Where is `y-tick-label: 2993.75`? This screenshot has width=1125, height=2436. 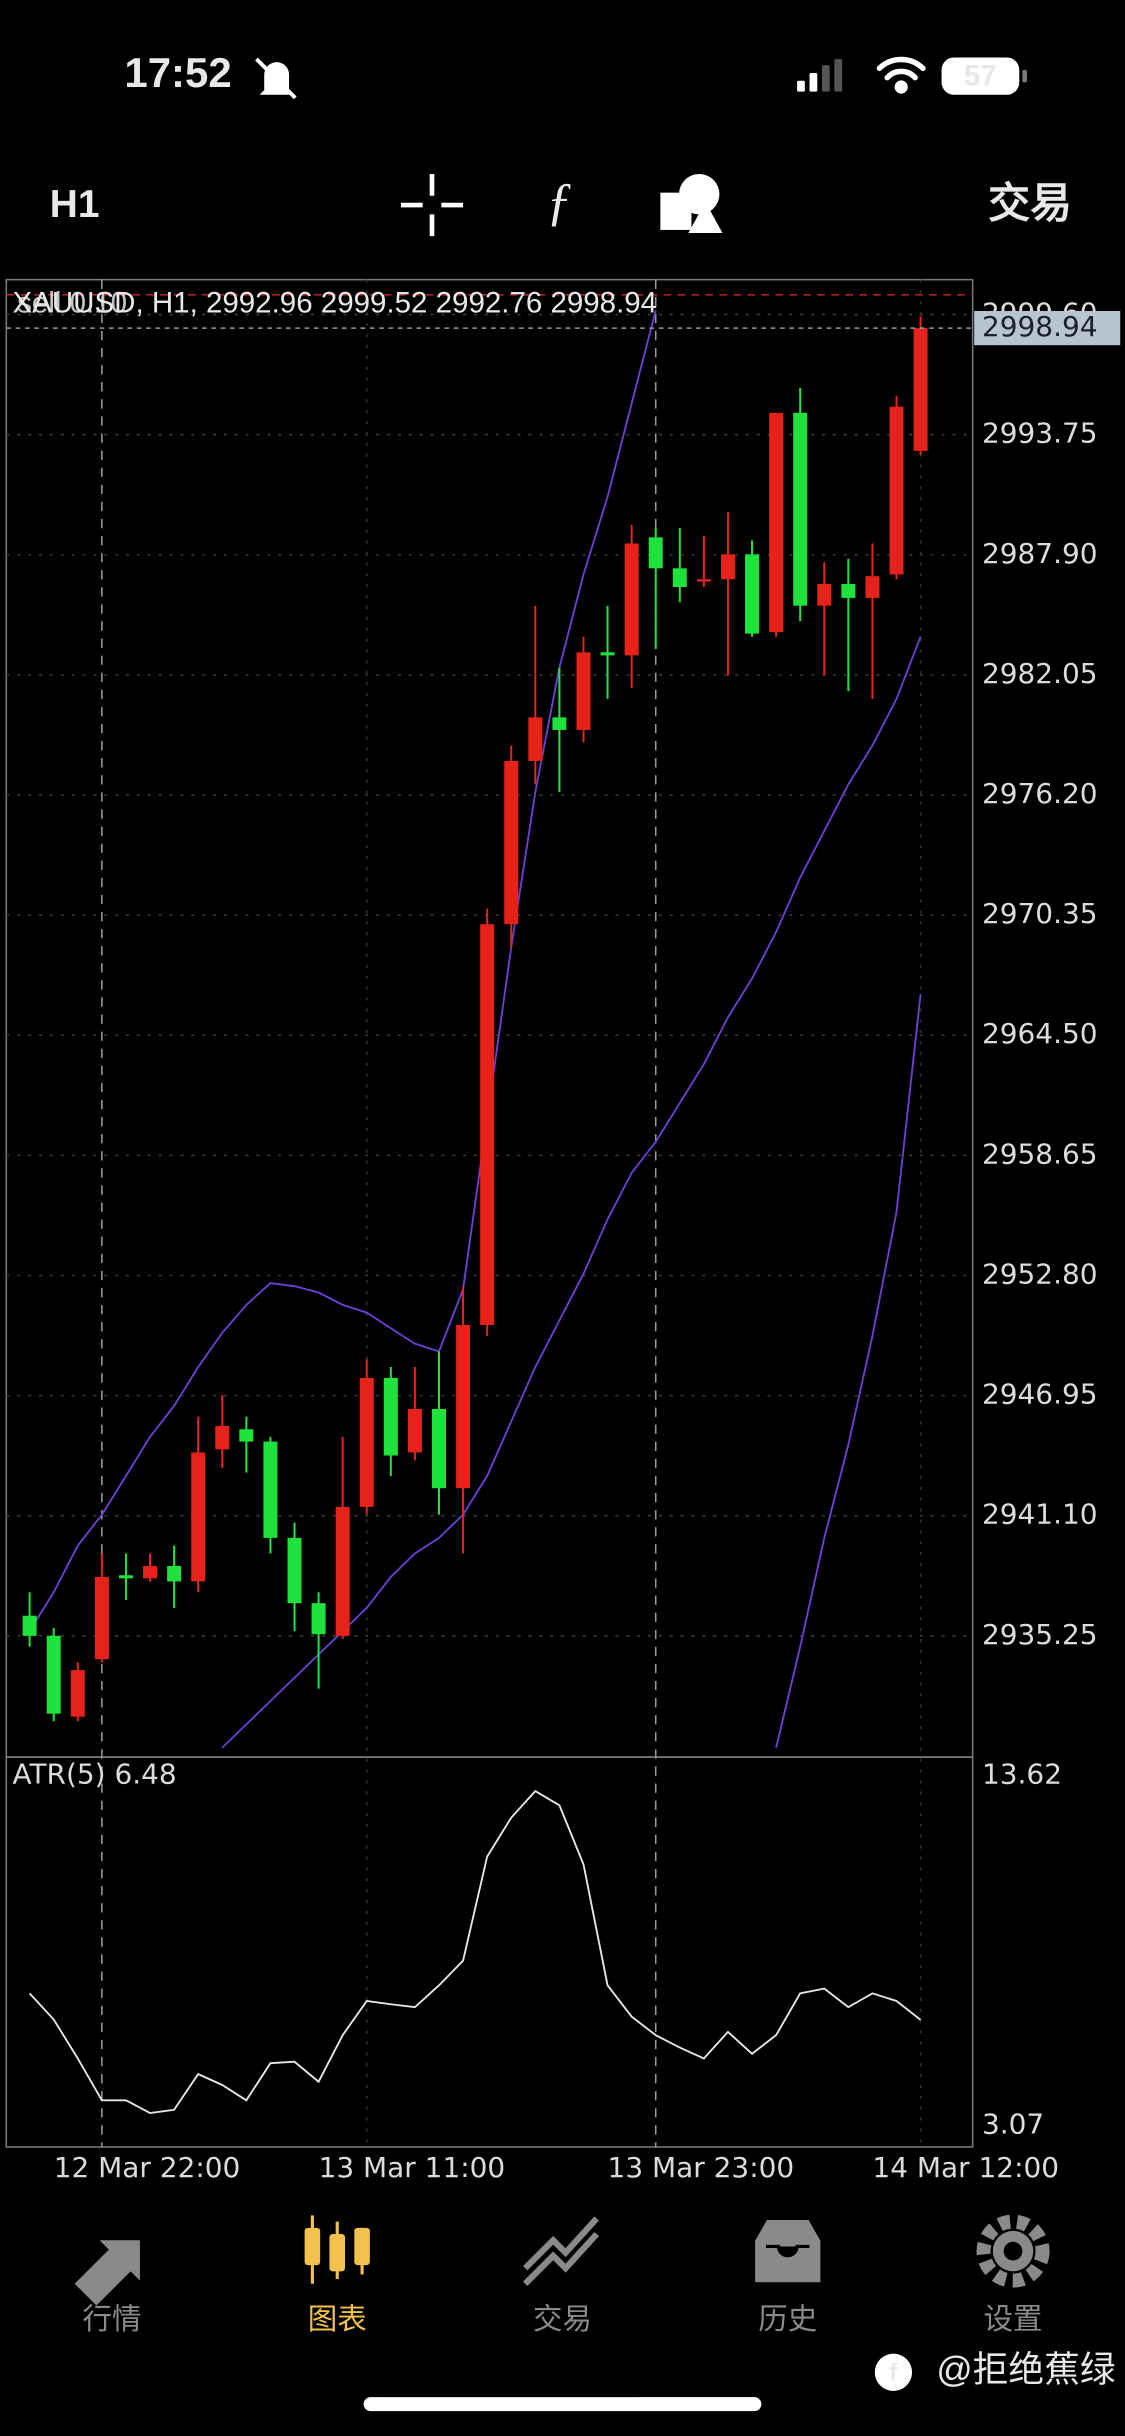 y-tick-label: 2993.75 is located at coordinates (1040, 433).